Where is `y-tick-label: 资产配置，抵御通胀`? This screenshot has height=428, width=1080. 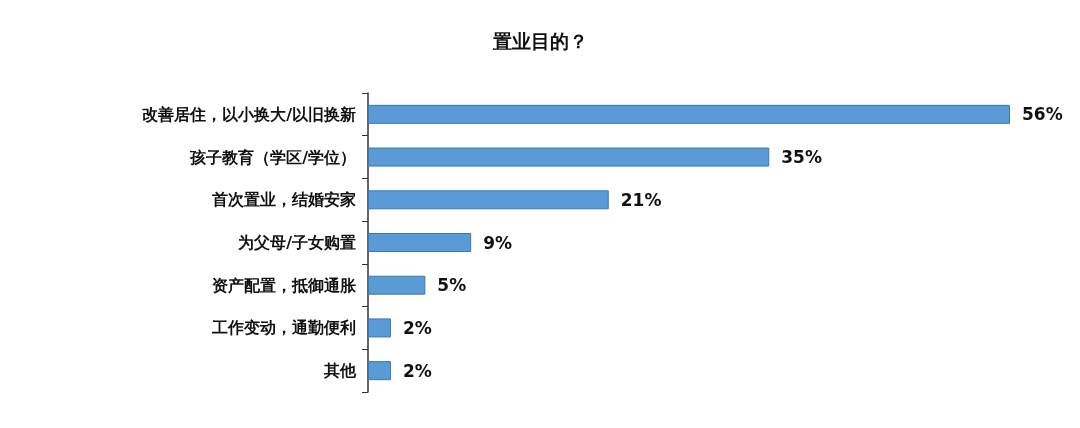
y-tick-label: 资产配置，抵御通胀 is located at coordinates (284, 285).